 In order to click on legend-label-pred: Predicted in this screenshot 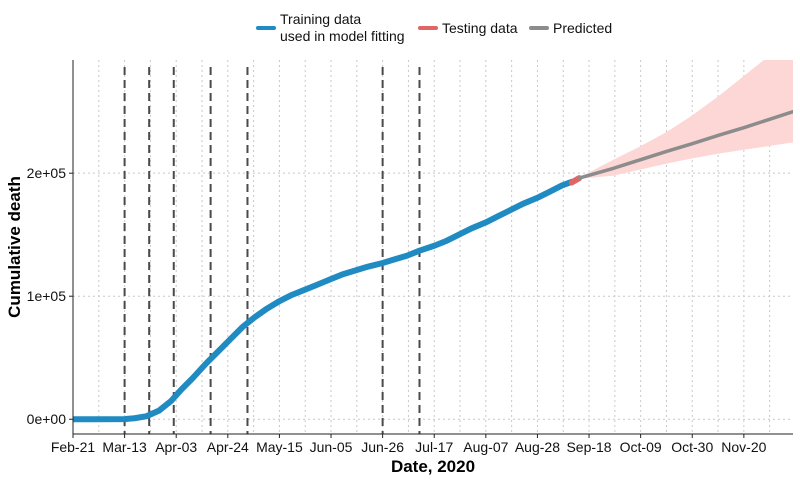, I will do `click(582, 28)`.